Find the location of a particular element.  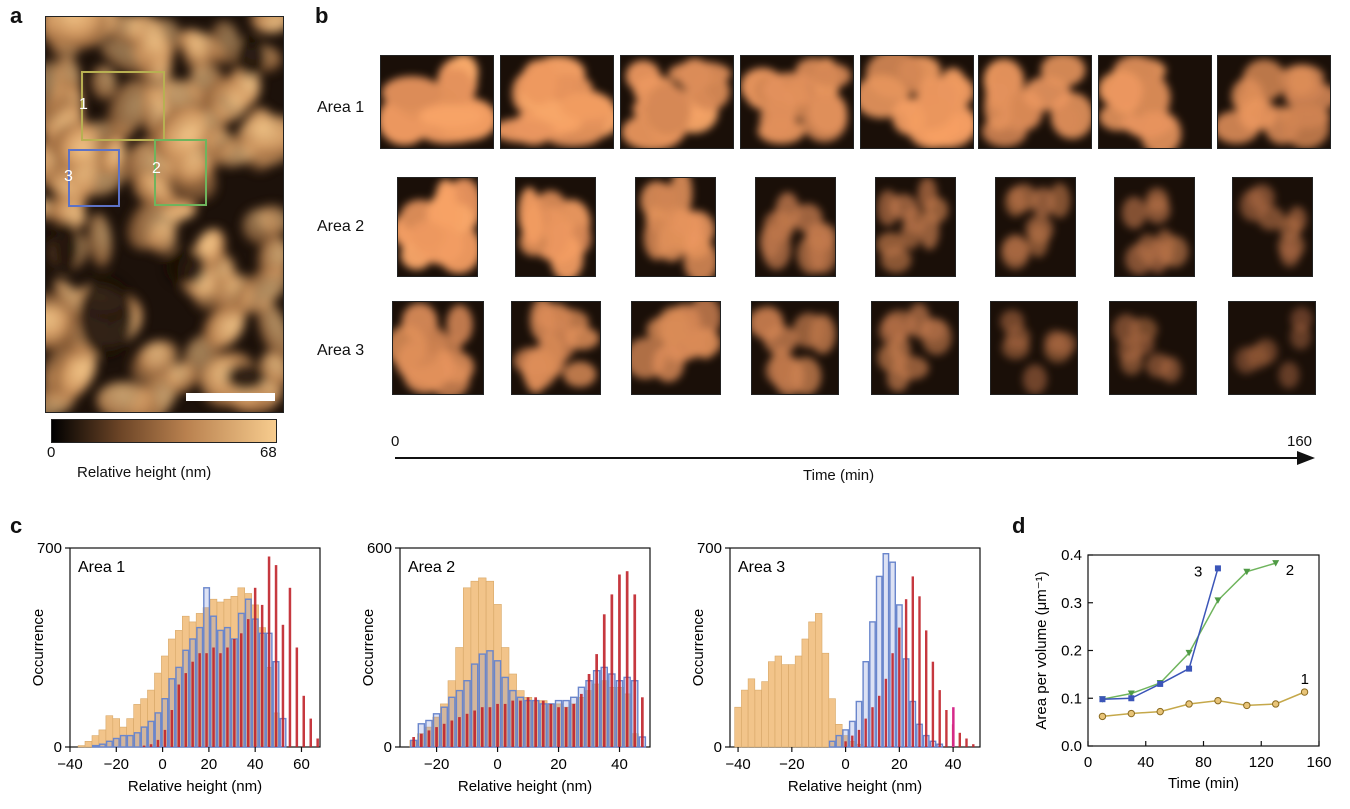

x-tick-label: 20 is located at coordinates (558, 764).